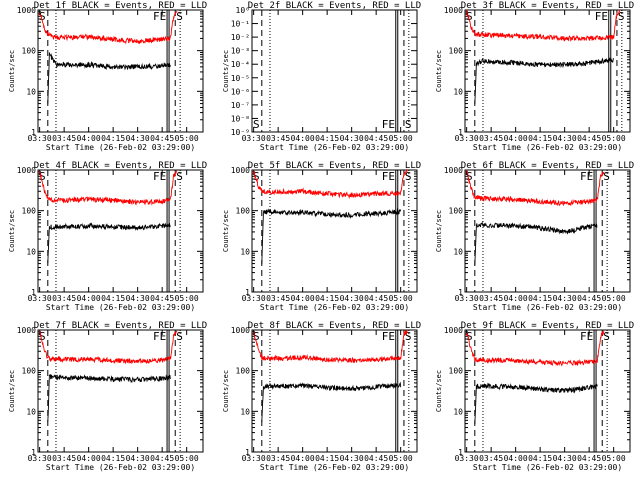 This screenshot has height=480, width=640. I want to click on panel-title: Det 2f BLACK = Events, RED = LLD, so click(334, 6).